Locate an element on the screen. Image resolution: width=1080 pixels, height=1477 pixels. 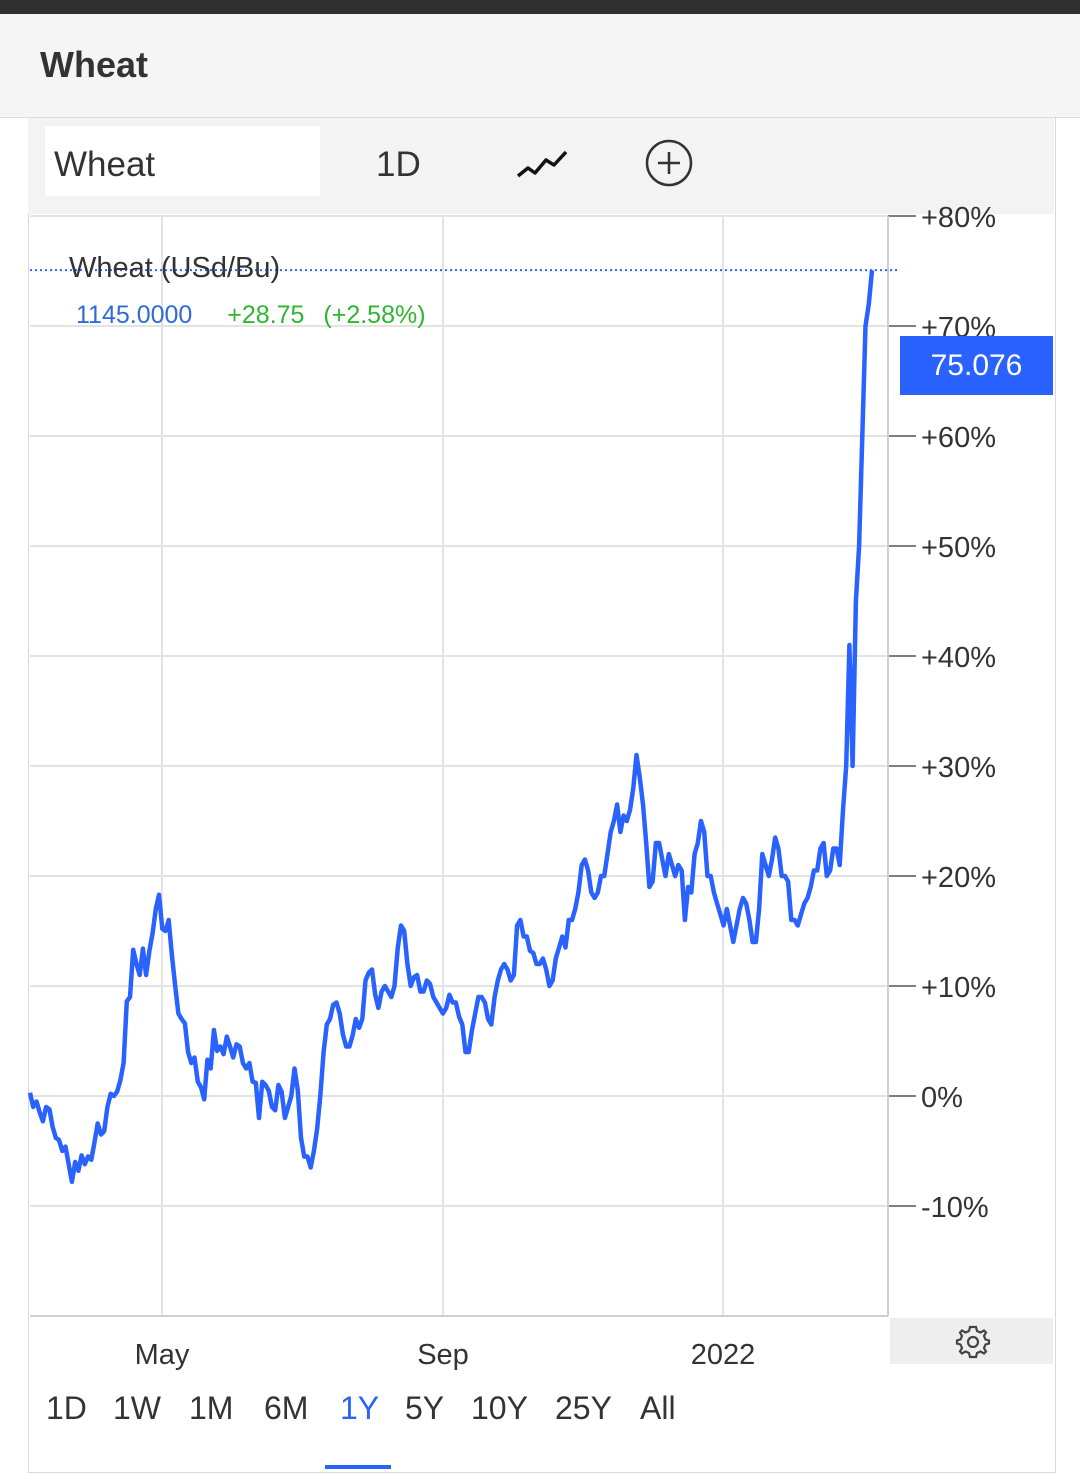
gear-icon is located at coordinates (973, 1341).